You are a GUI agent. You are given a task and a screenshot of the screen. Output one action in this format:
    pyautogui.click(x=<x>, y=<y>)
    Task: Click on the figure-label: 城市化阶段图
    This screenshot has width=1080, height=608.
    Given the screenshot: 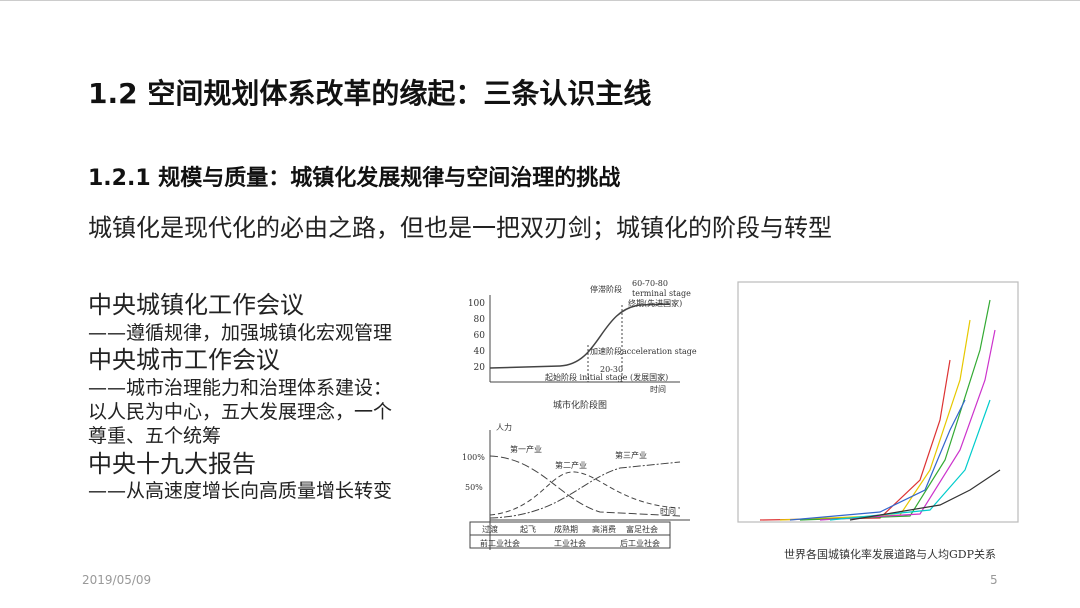 What is the action you would take?
    pyautogui.click(x=580, y=405)
    